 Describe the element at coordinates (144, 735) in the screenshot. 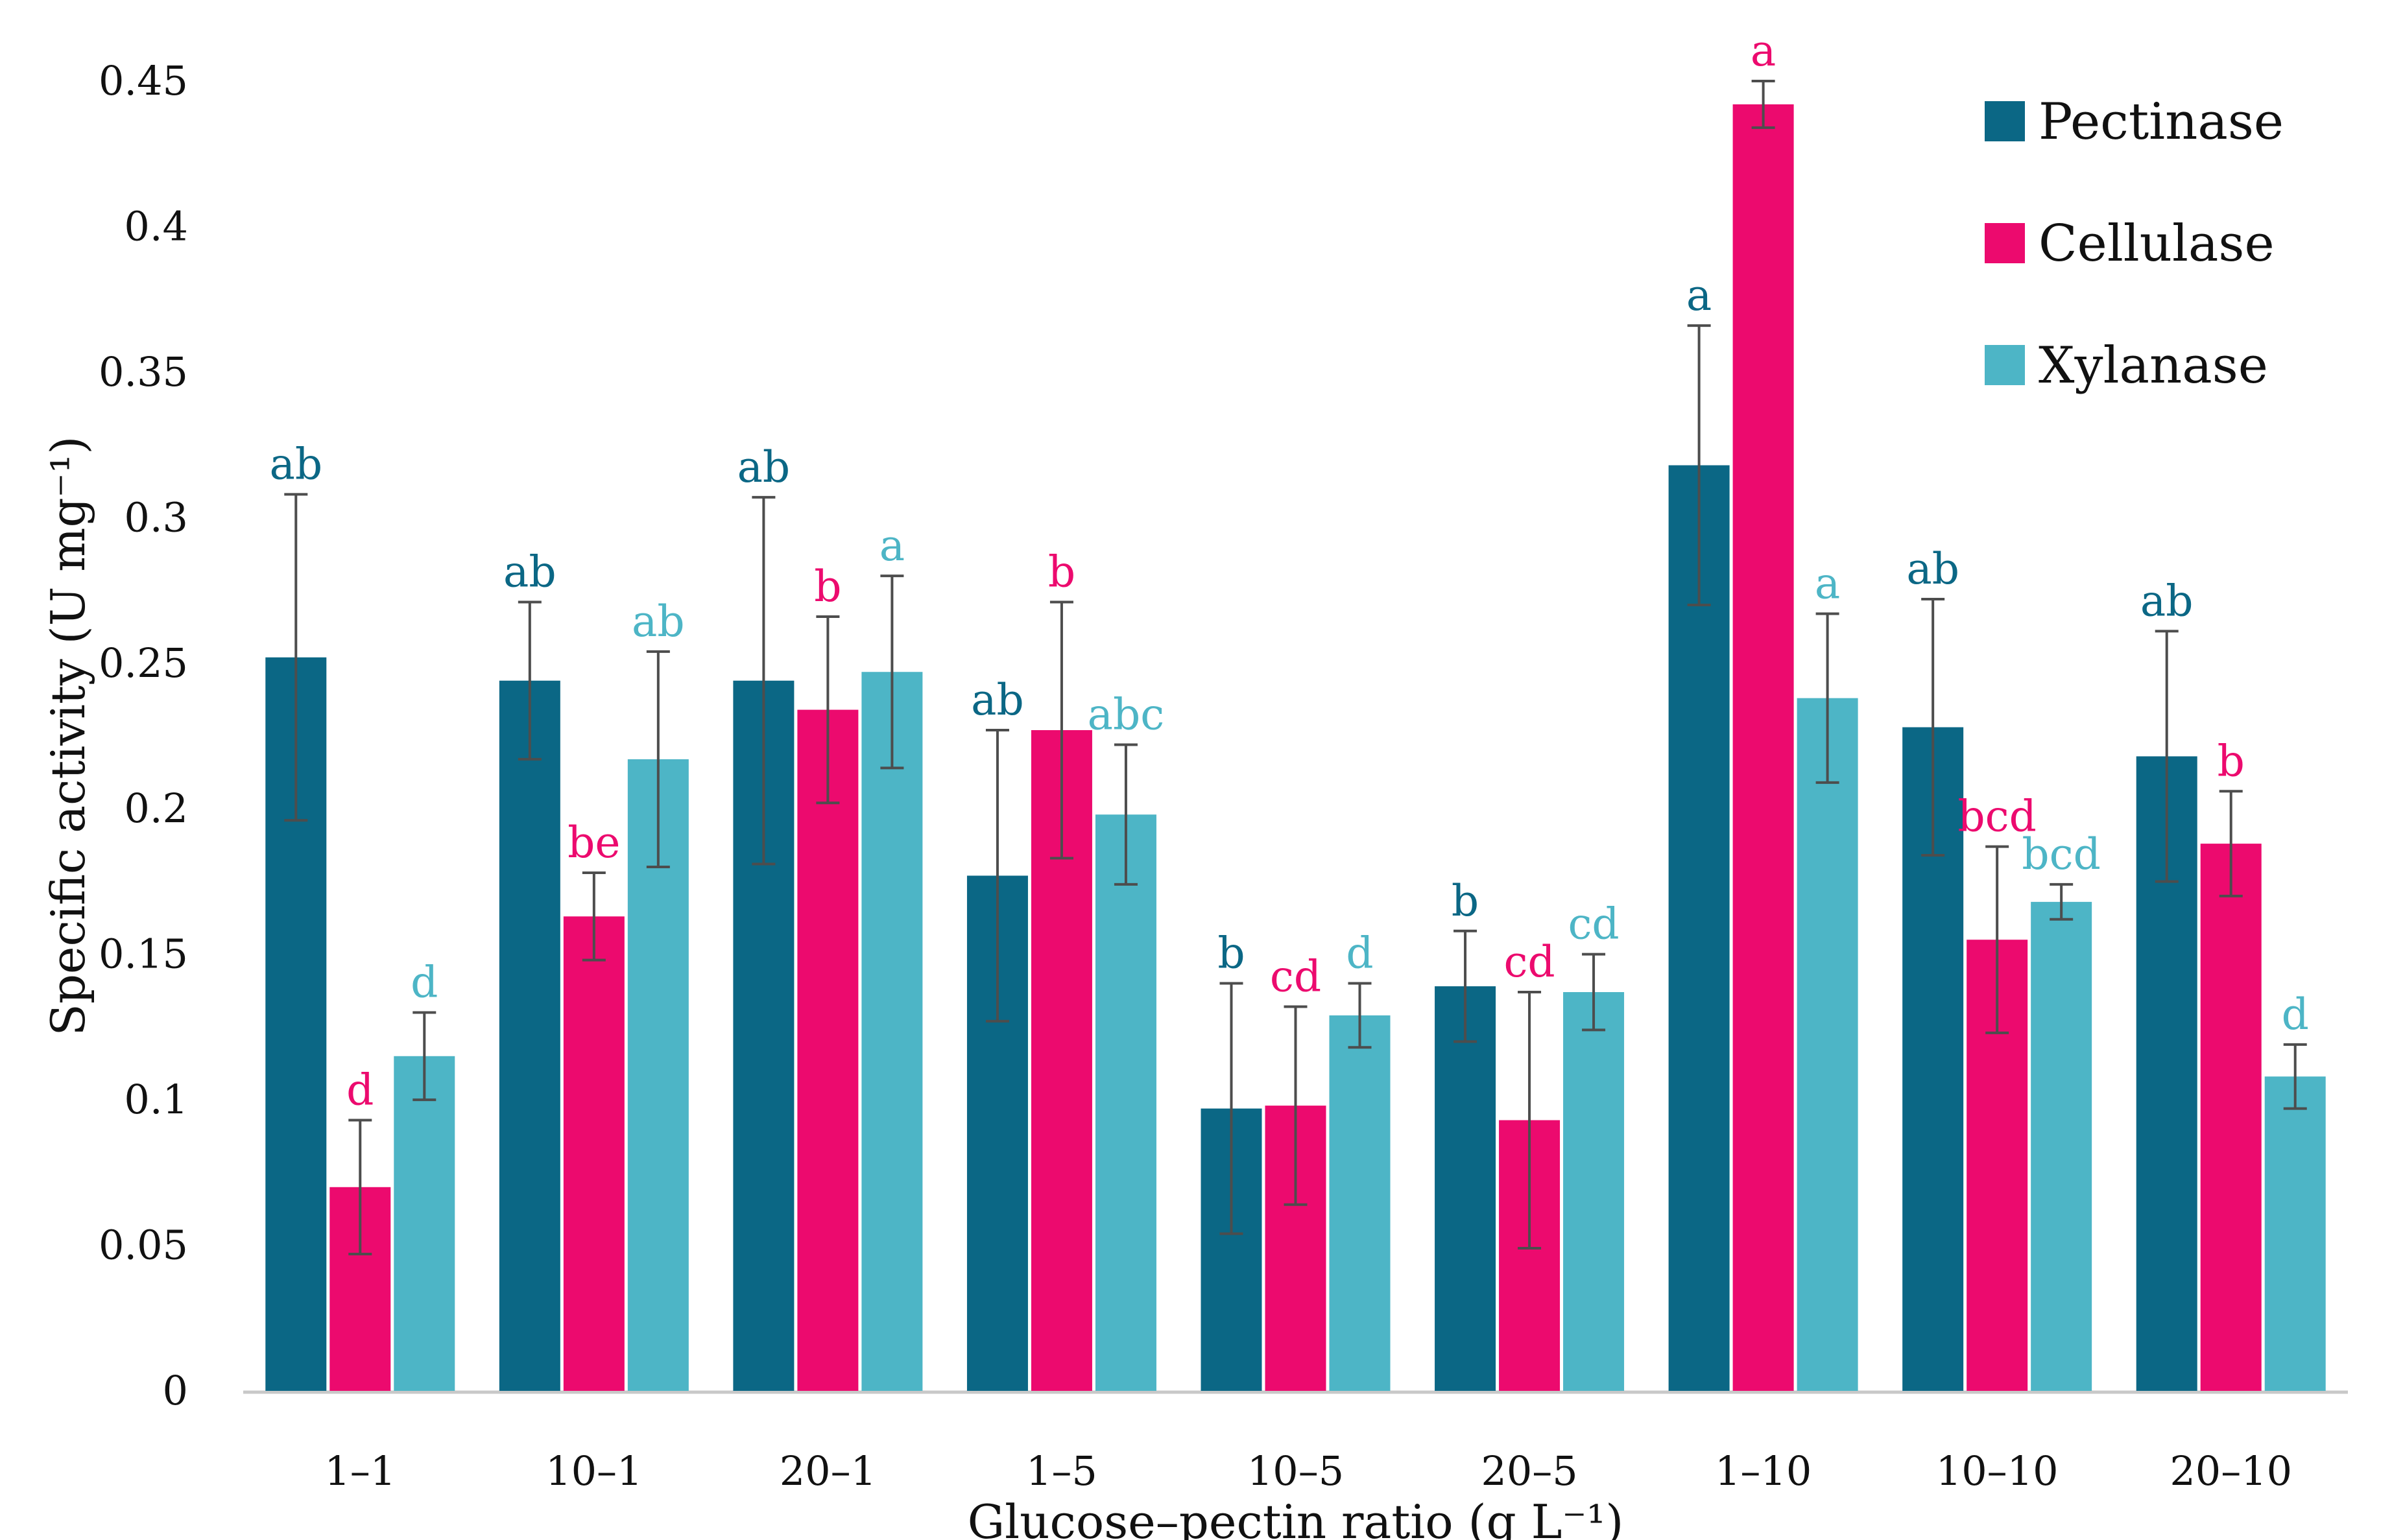

I see `y-axis-ticks: 0 0.05 0.1 0.15 0.2 0.25 0.3 0.35 0.4 0.45` at that location.